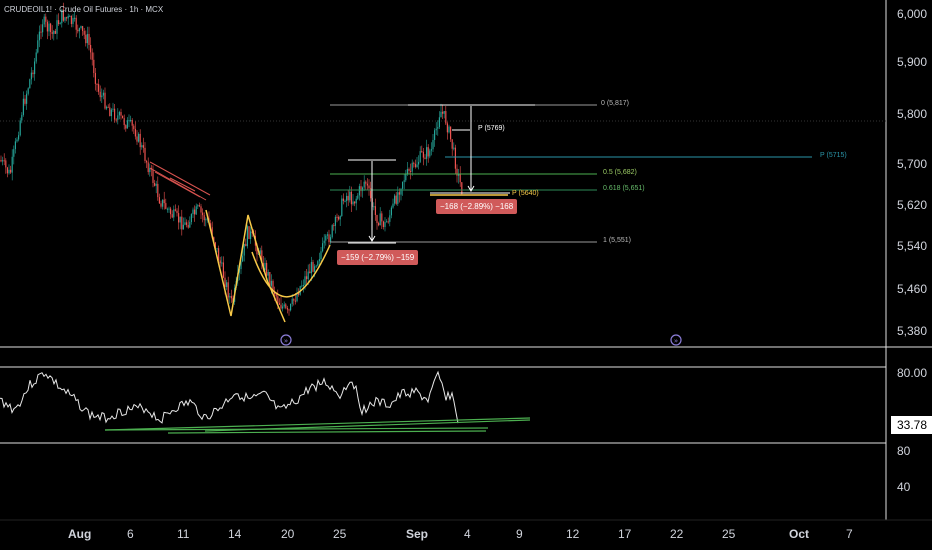 The width and height of the screenshot is (932, 550). Describe the element at coordinates (912, 114) in the screenshot. I see `price-tick: 5,800` at that location.